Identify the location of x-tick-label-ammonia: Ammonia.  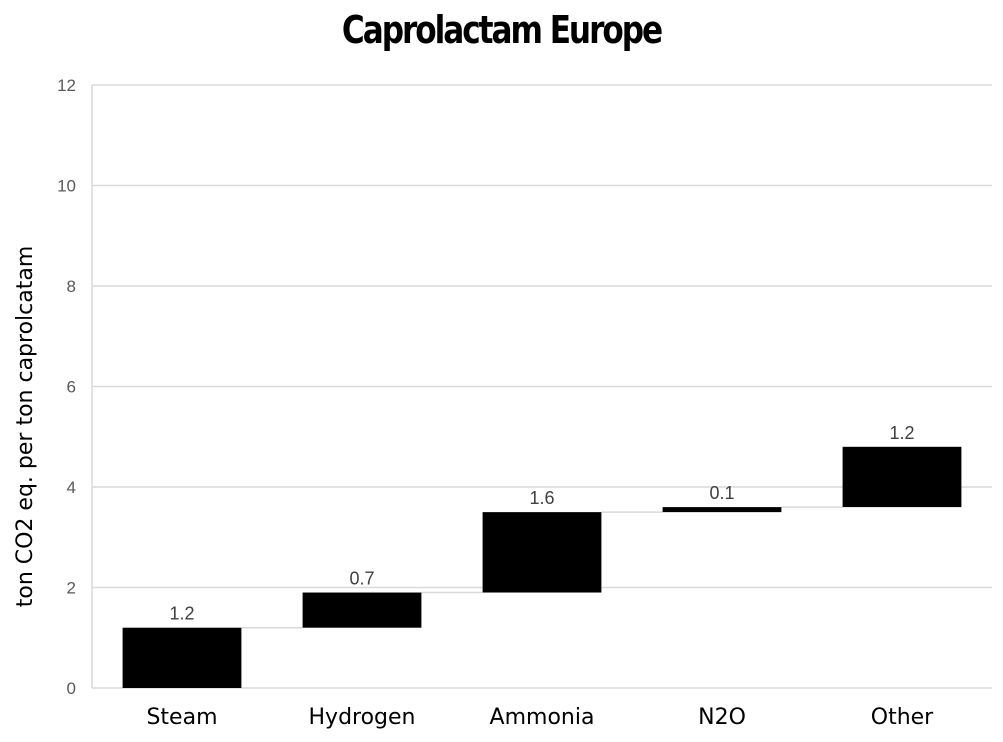
(542, 717).